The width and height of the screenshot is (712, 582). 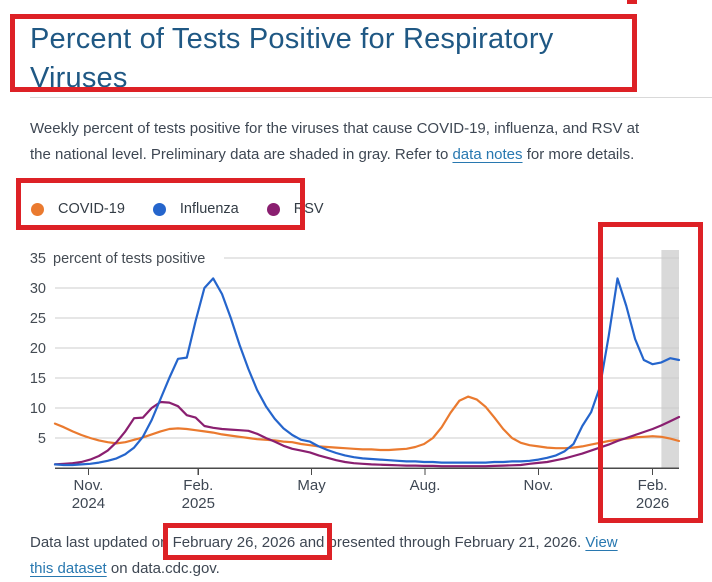 I want to click on annotation-fragment, so click(x=632, y=2).